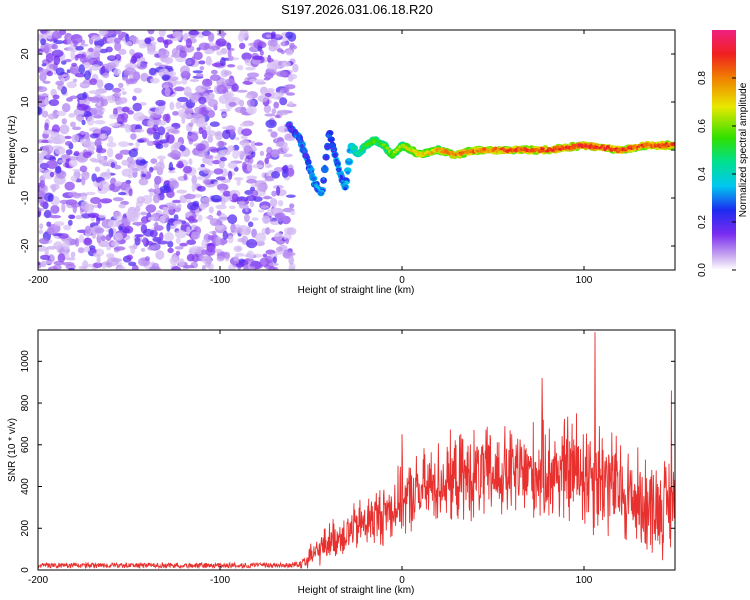 The width and height of the screenshot is (750, 600). I want to click on colorbar-tick-label: 0.8, so click(702, 78).